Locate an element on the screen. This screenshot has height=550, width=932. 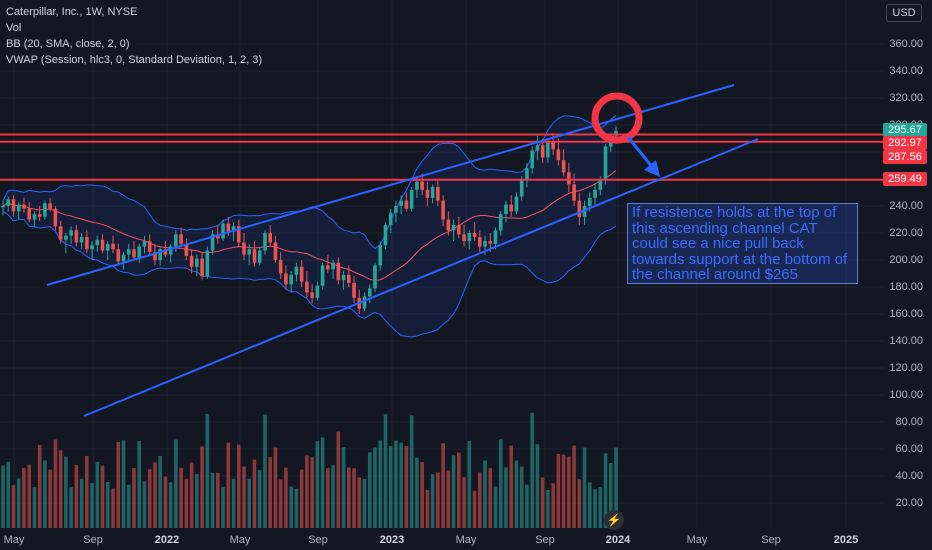
lightning-icon: ⚡ is located at coordinates (614, 520).